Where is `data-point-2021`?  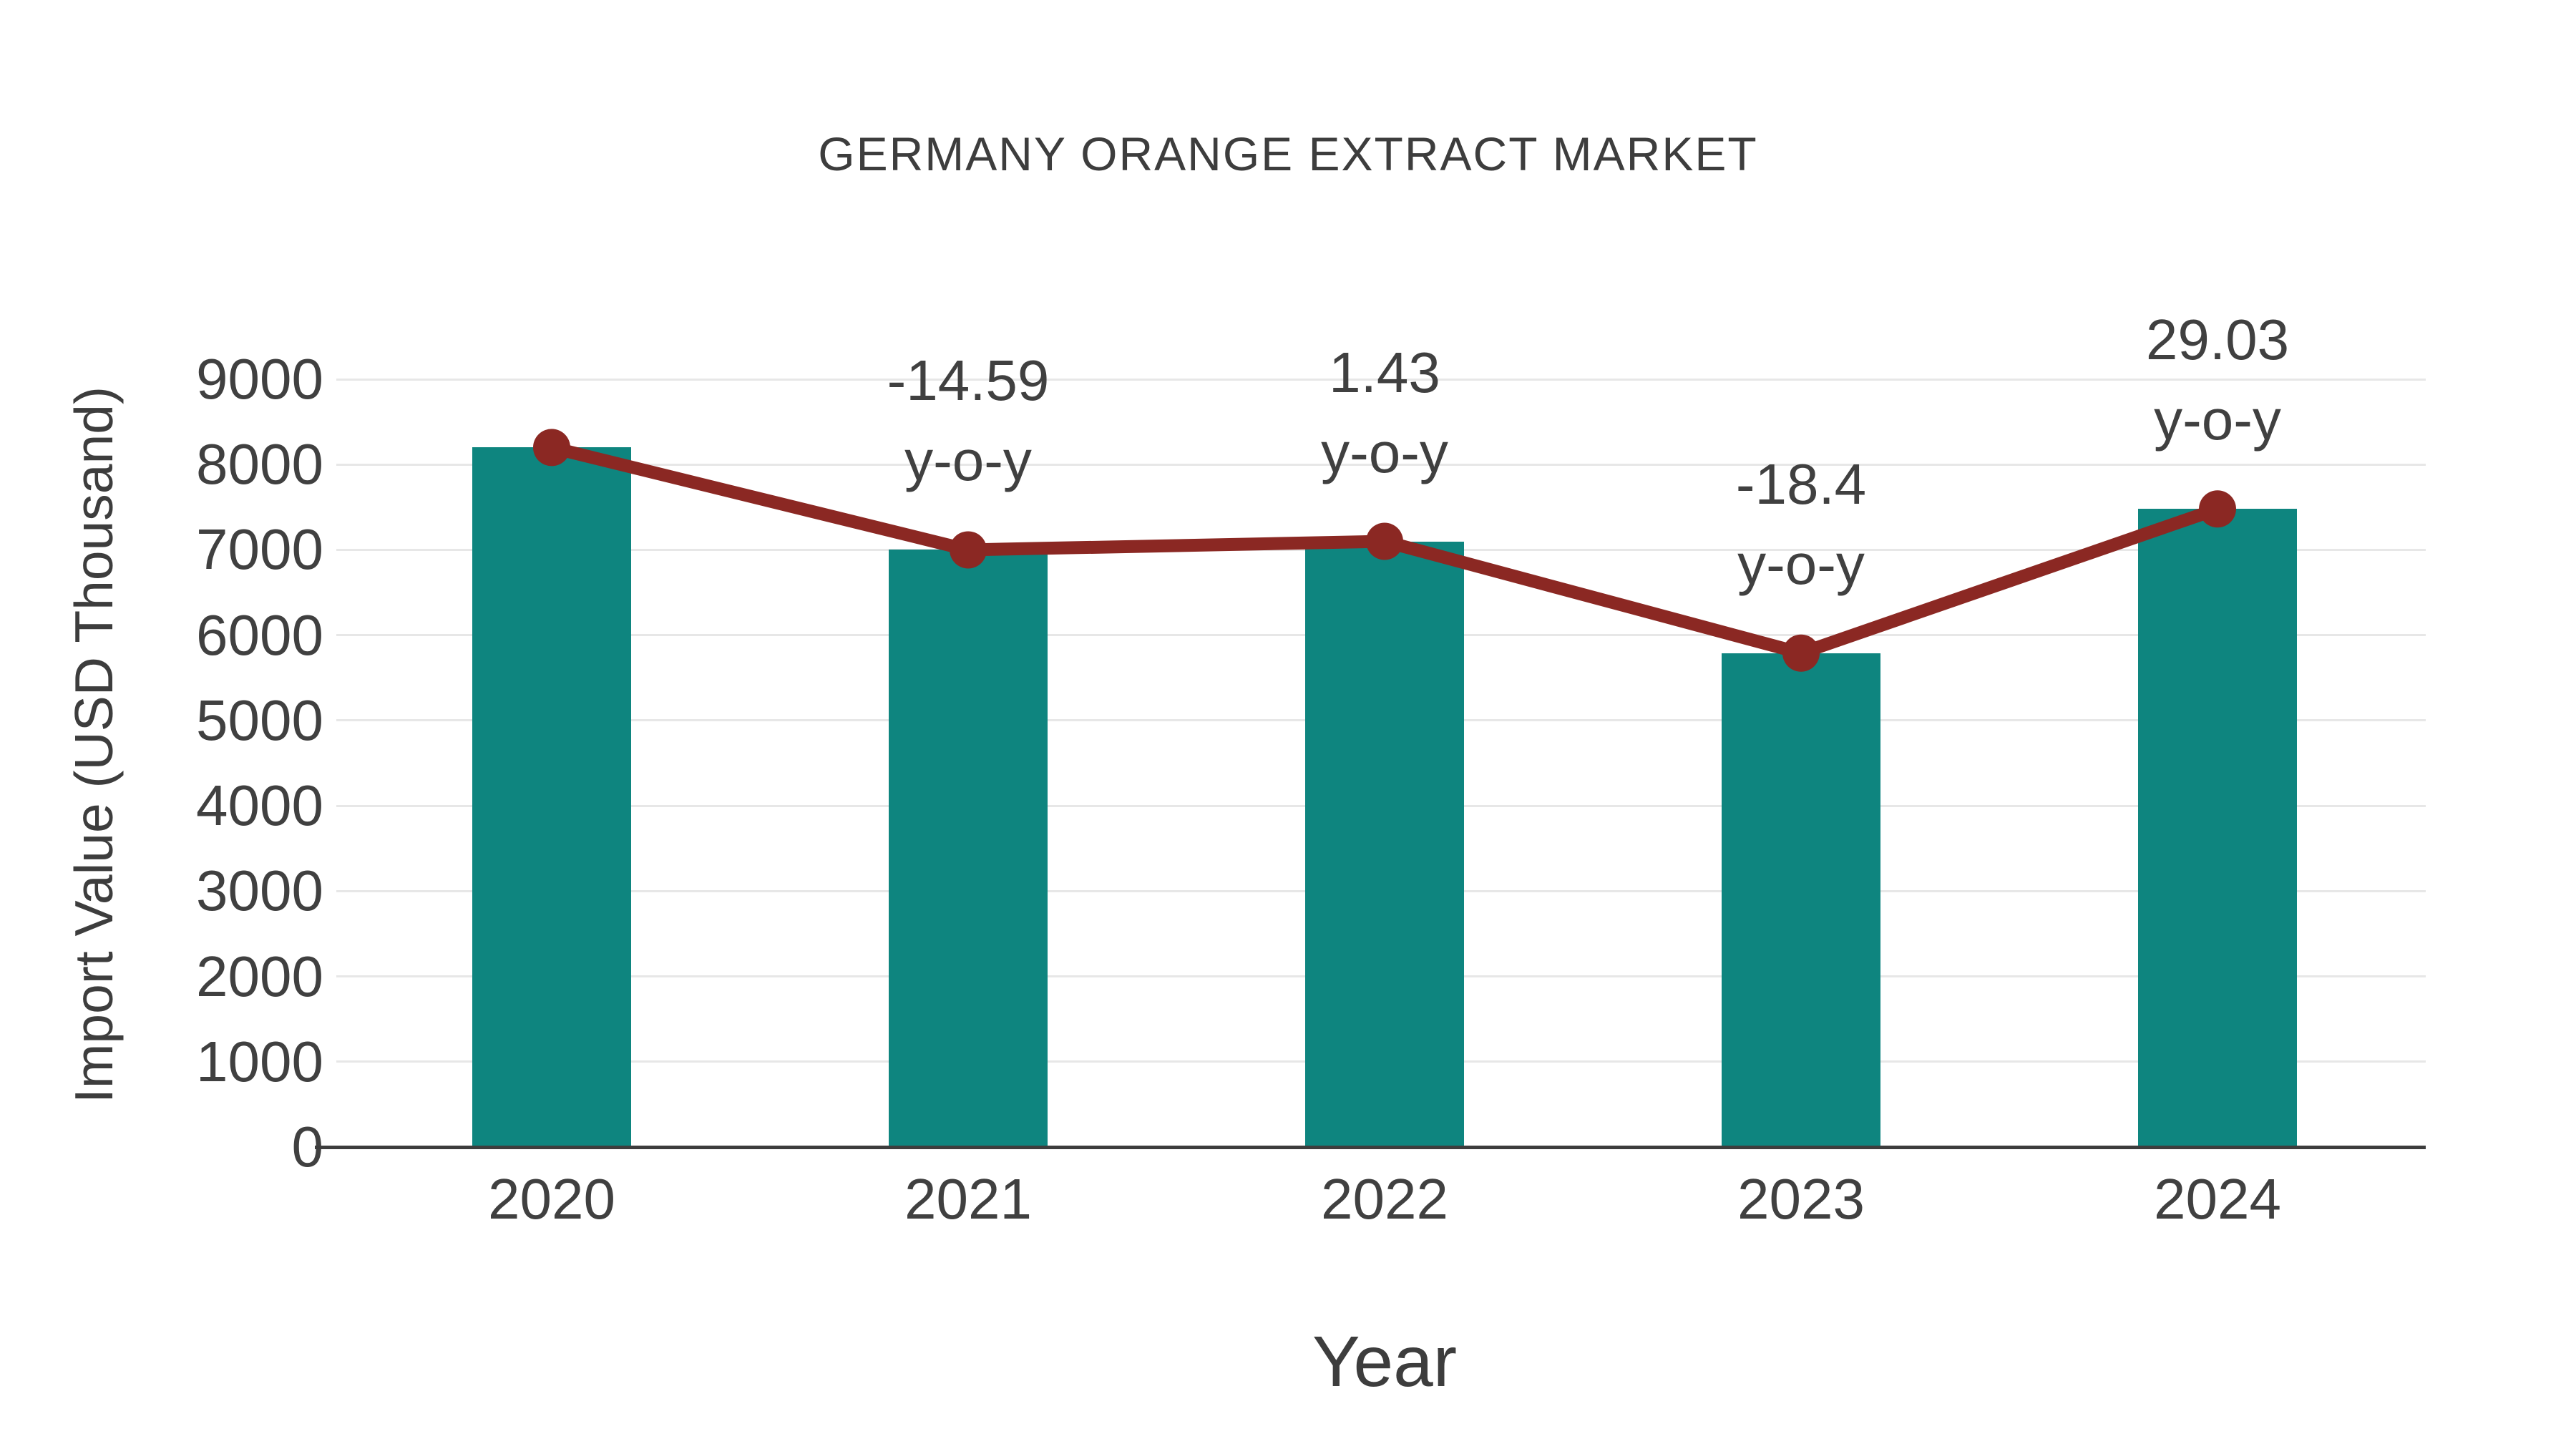 data-point-2021 is located at coordinates (968, 550).